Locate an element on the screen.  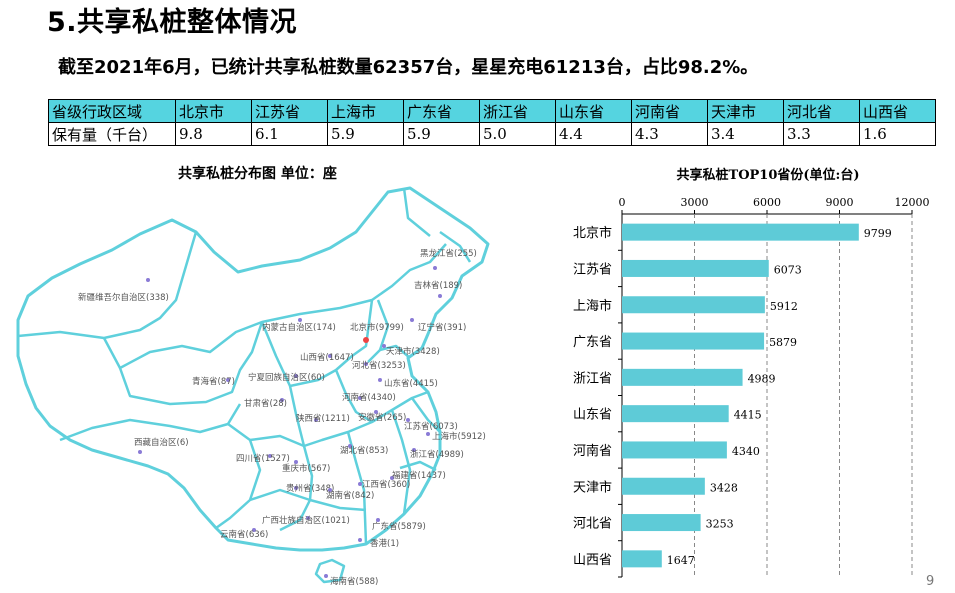
data-label: 4340 is located at coordinates (746, 451).